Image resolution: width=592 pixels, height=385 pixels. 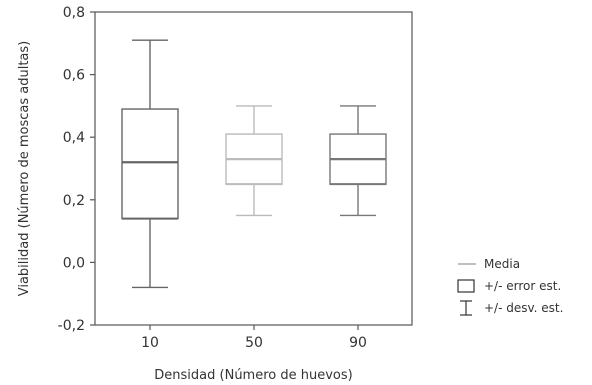 I want to click on x-tick-label: 10, so click(x=150, y=343).